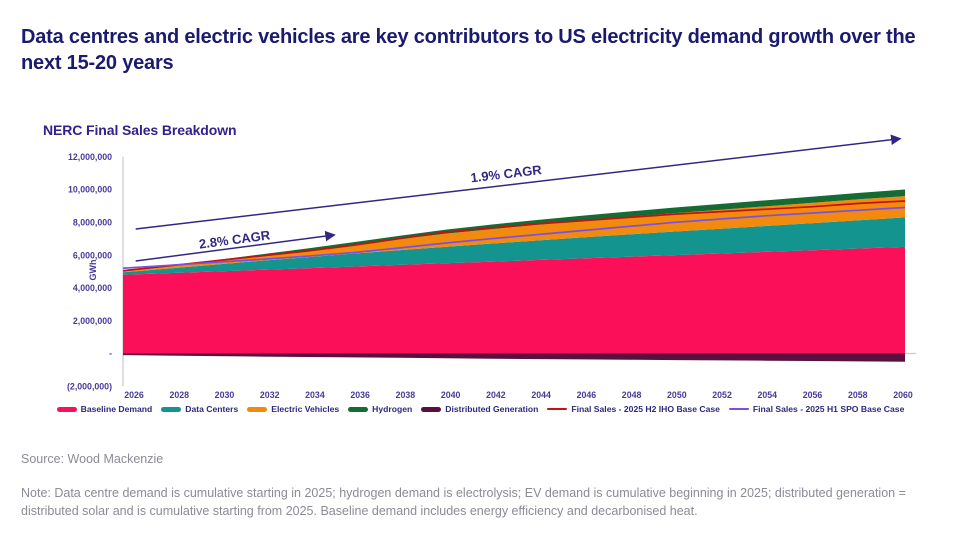 This screenshot has height=535, width=961. Describe the element at coordinates (92, 459) in the screenshot. I see `source-note: Source: Wood Mackenzie` at that location.